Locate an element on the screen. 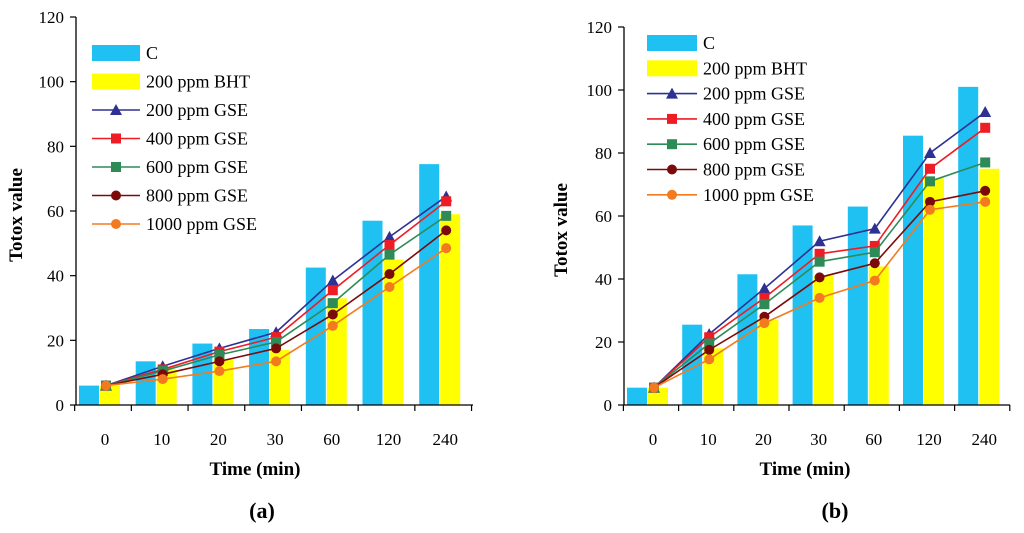  x-tick-label: 120 is located at coordinates (389, 439).